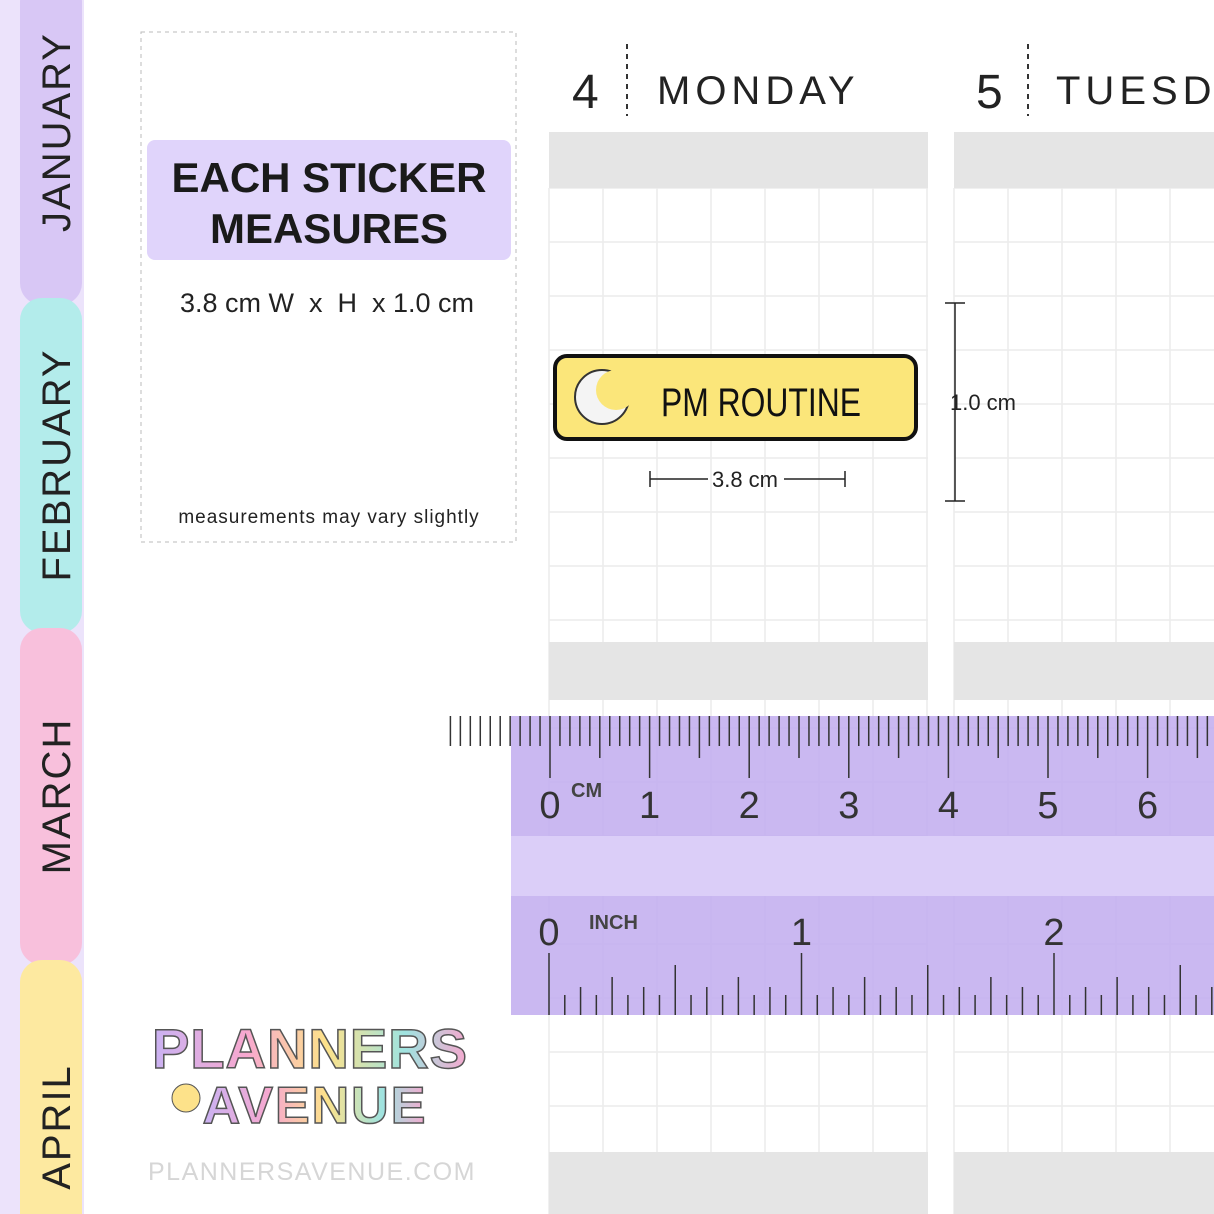 Image resolution: width=1214 pixels, height=1214 pixels. What do you see at coordinates (186, 1098) in the screenshot?
I see `logo-sun` at bounding box center [186, 1098].